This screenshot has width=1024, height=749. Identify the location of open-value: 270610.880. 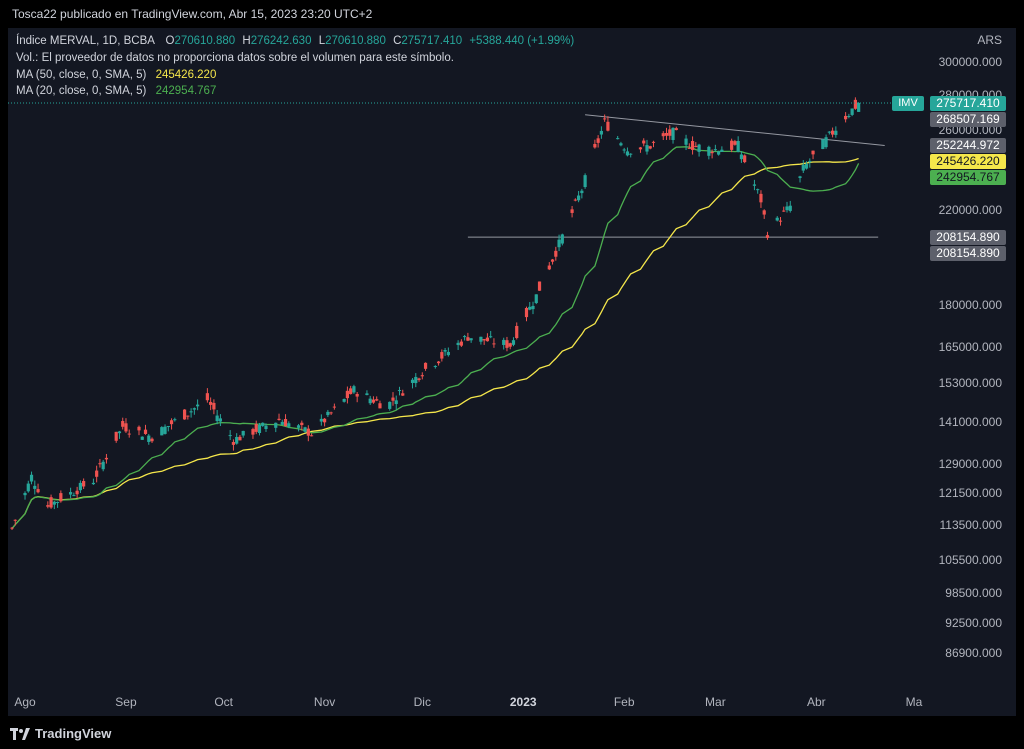
(205, 41).